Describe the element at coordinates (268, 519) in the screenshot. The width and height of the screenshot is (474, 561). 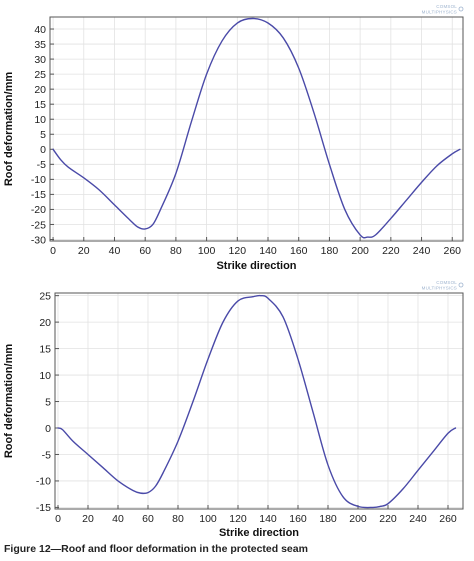
I see `chart-2-x-tick-label: 140` at that location.